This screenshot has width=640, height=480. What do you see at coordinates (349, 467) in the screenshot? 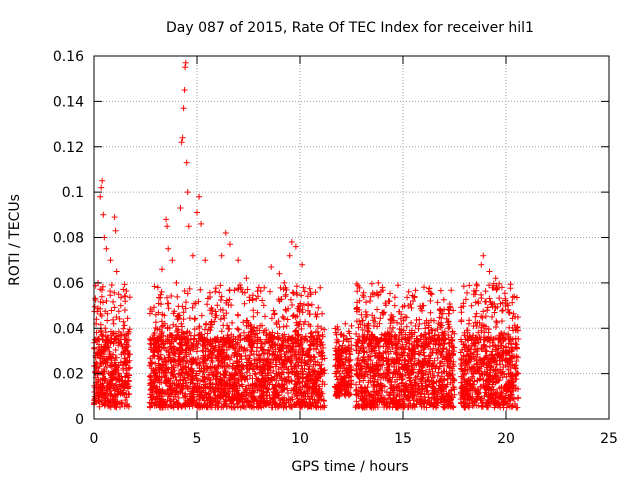
I see `x-axis-label: GPS time / hours` at bounding box center [349, 467].